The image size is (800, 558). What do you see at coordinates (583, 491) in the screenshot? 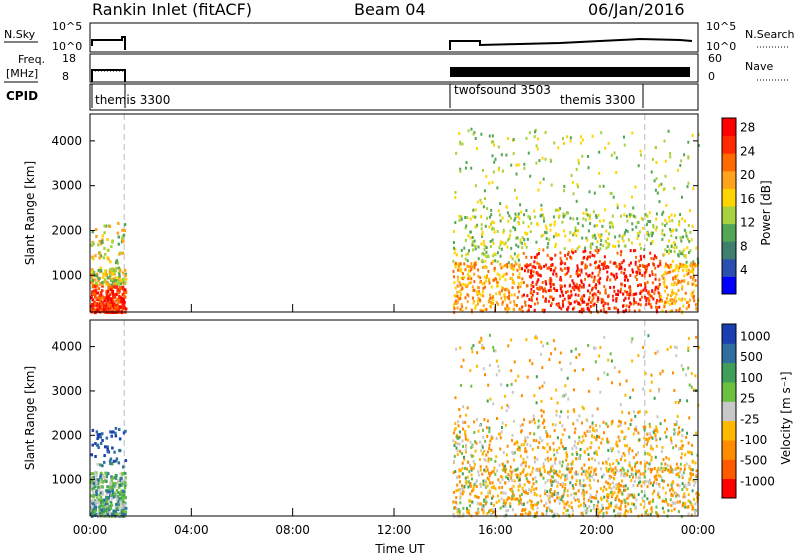
I see `vel-cell-1909` at bounding box center [583, 491].